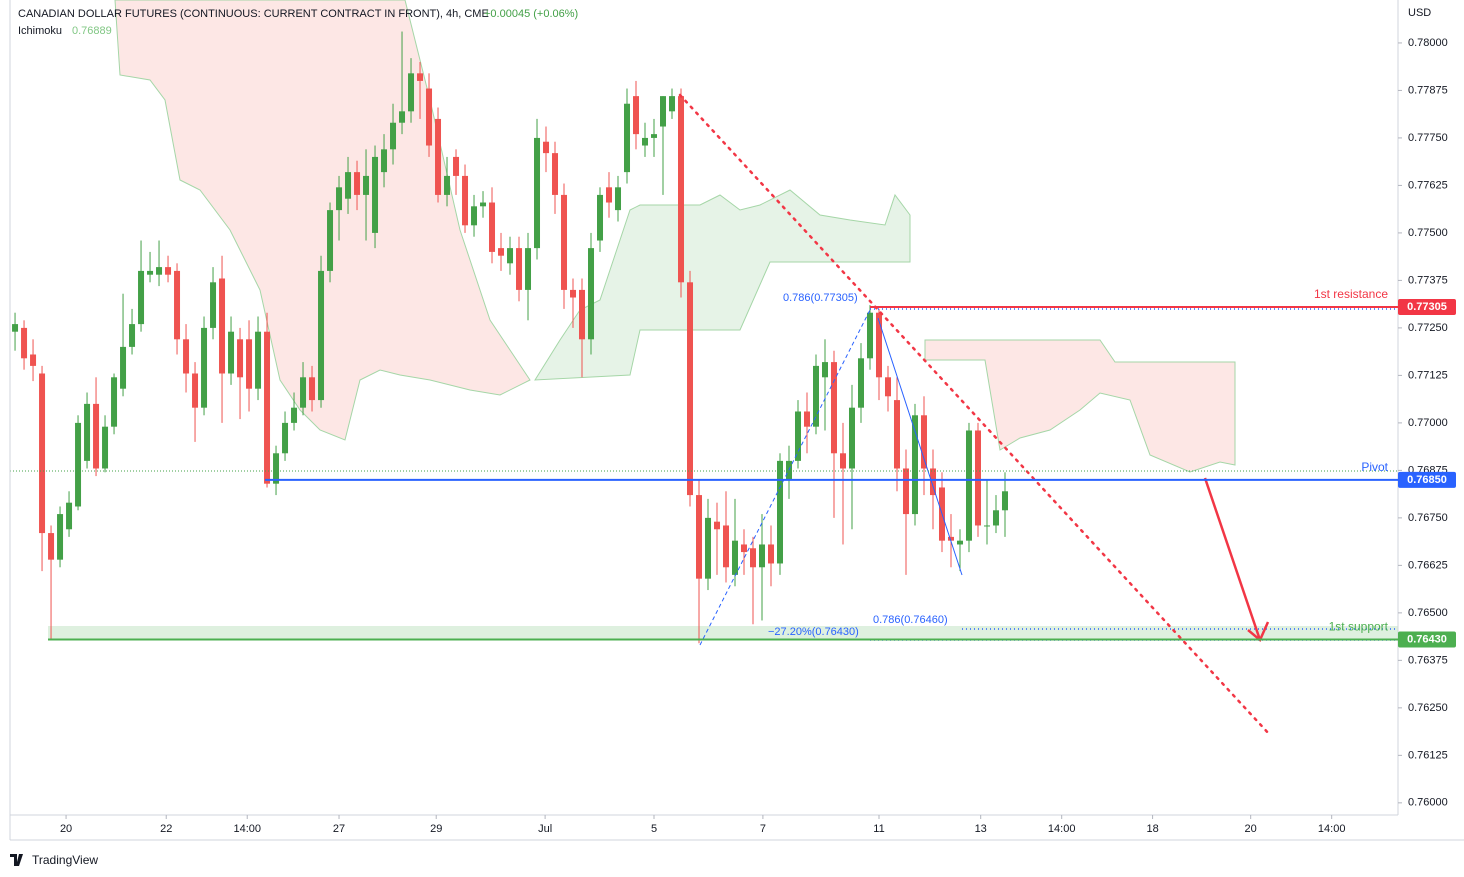 The image size is (1464, 877). Describe the element at coordinates (1428, 803) in the screenshot. I see `y-tick-label: 0.76000` at that location.